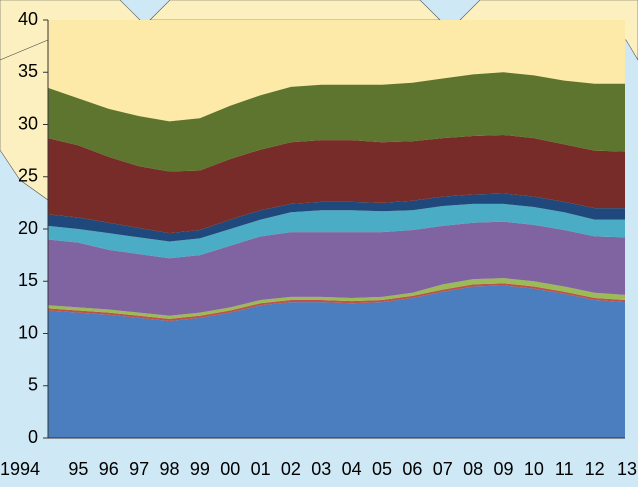 This screenshot has width=638, height=487. What do you see at coordinates (291, 469) in the screenshot?
I see `x-tick-label: 02` at bounding box center [291, 469].